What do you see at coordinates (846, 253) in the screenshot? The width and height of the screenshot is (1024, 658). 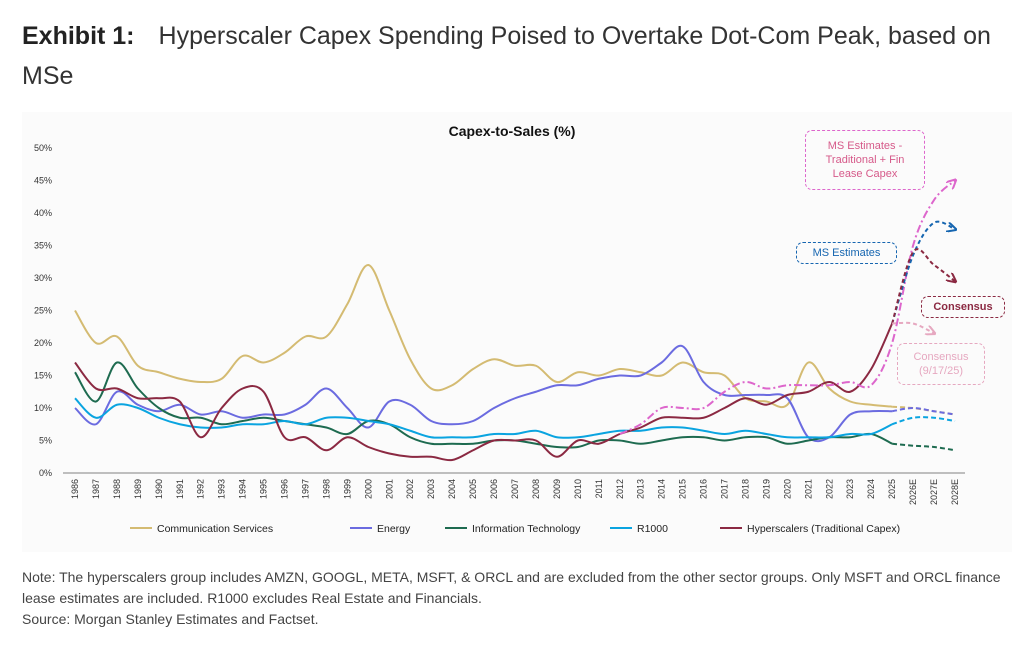 I see `annotation-box-1: MS Estimates` at bounding box center [846, 253].